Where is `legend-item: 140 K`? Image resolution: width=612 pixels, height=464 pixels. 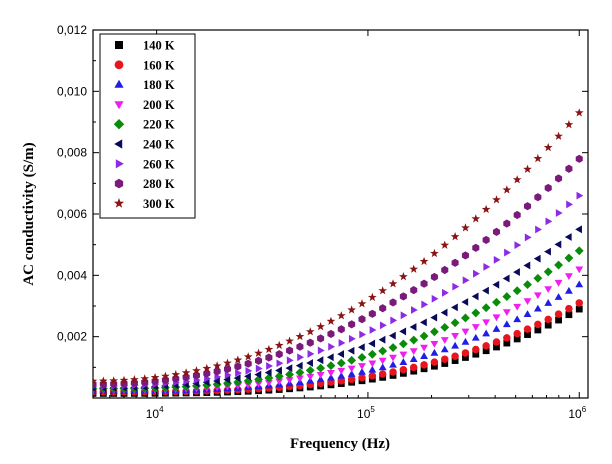
legend-item: 140 K is located at coordinates (145, 46).